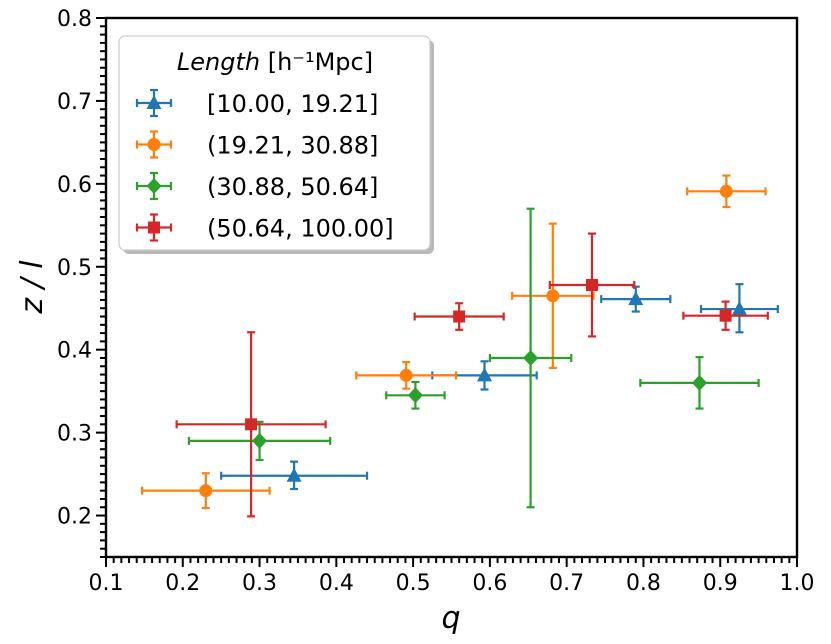 The height and width of the screenshot is (644, 831). Describe the element at coordinates (292, 104) in the screenshot. I see `legend-label: [10.00, 19.21]` at that location.